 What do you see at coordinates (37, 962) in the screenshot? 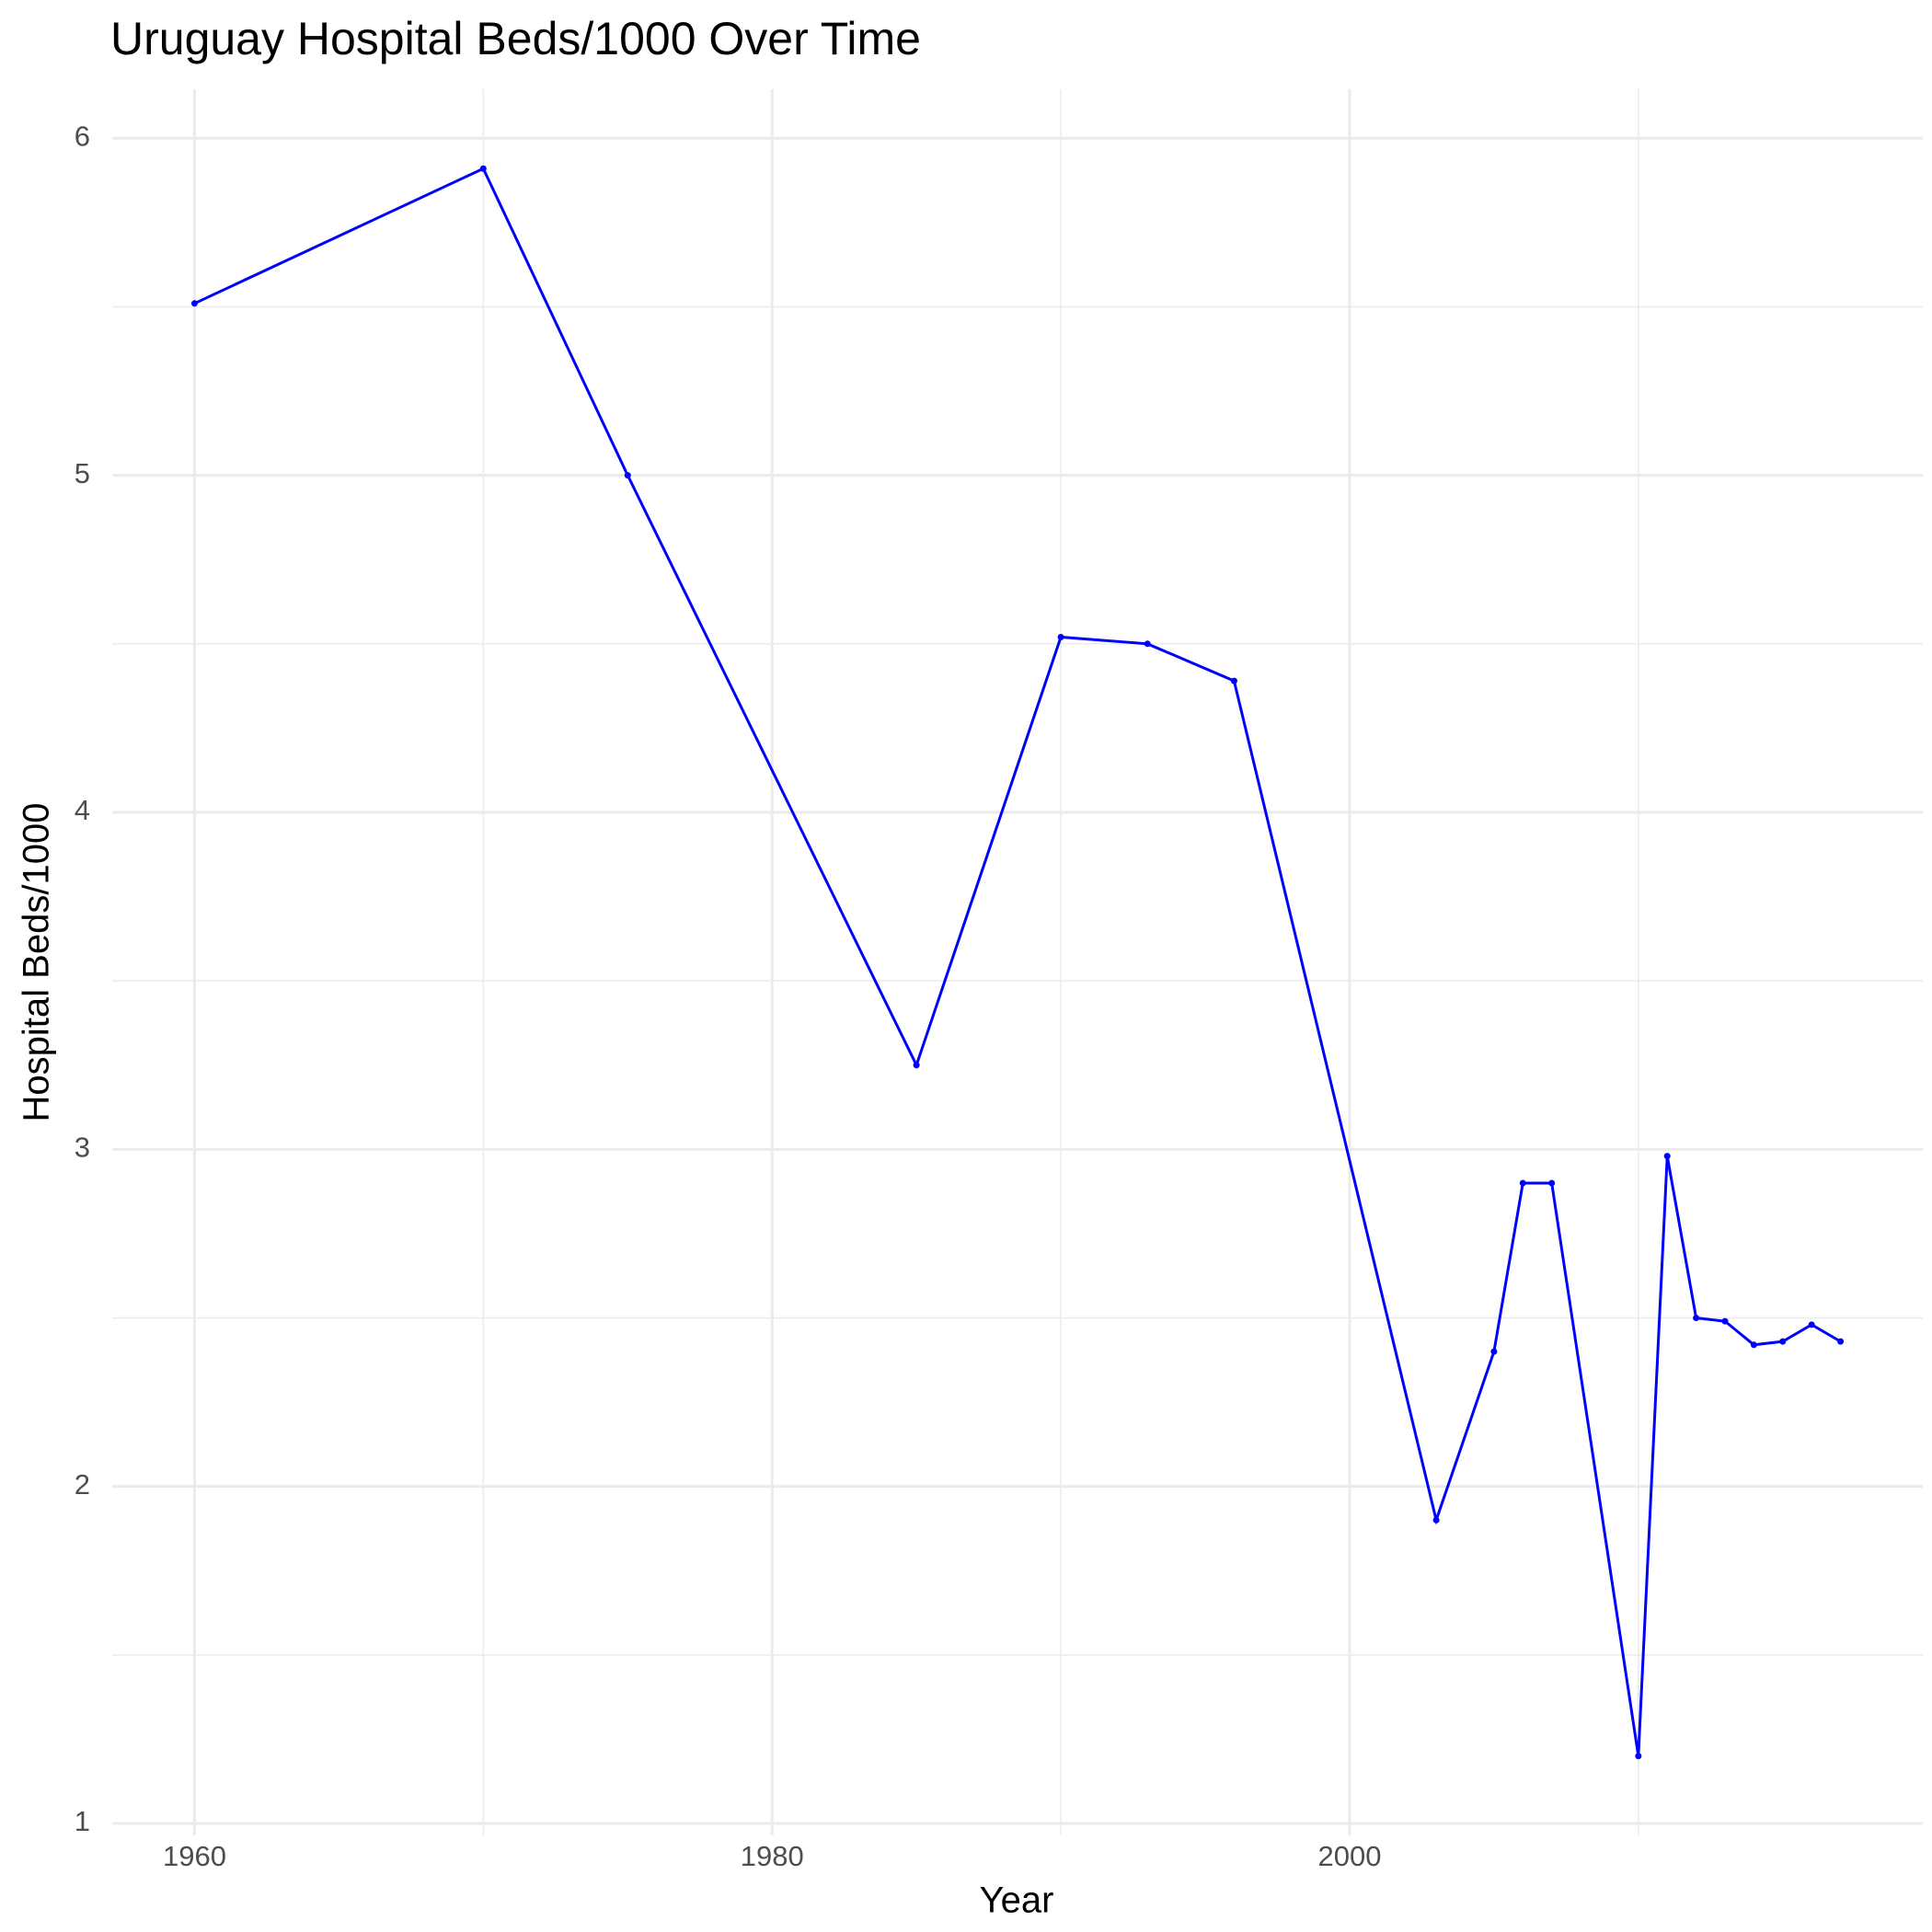
I see `y-axis-title: Hospital Beds/1000` at bounding box center [37, 962].